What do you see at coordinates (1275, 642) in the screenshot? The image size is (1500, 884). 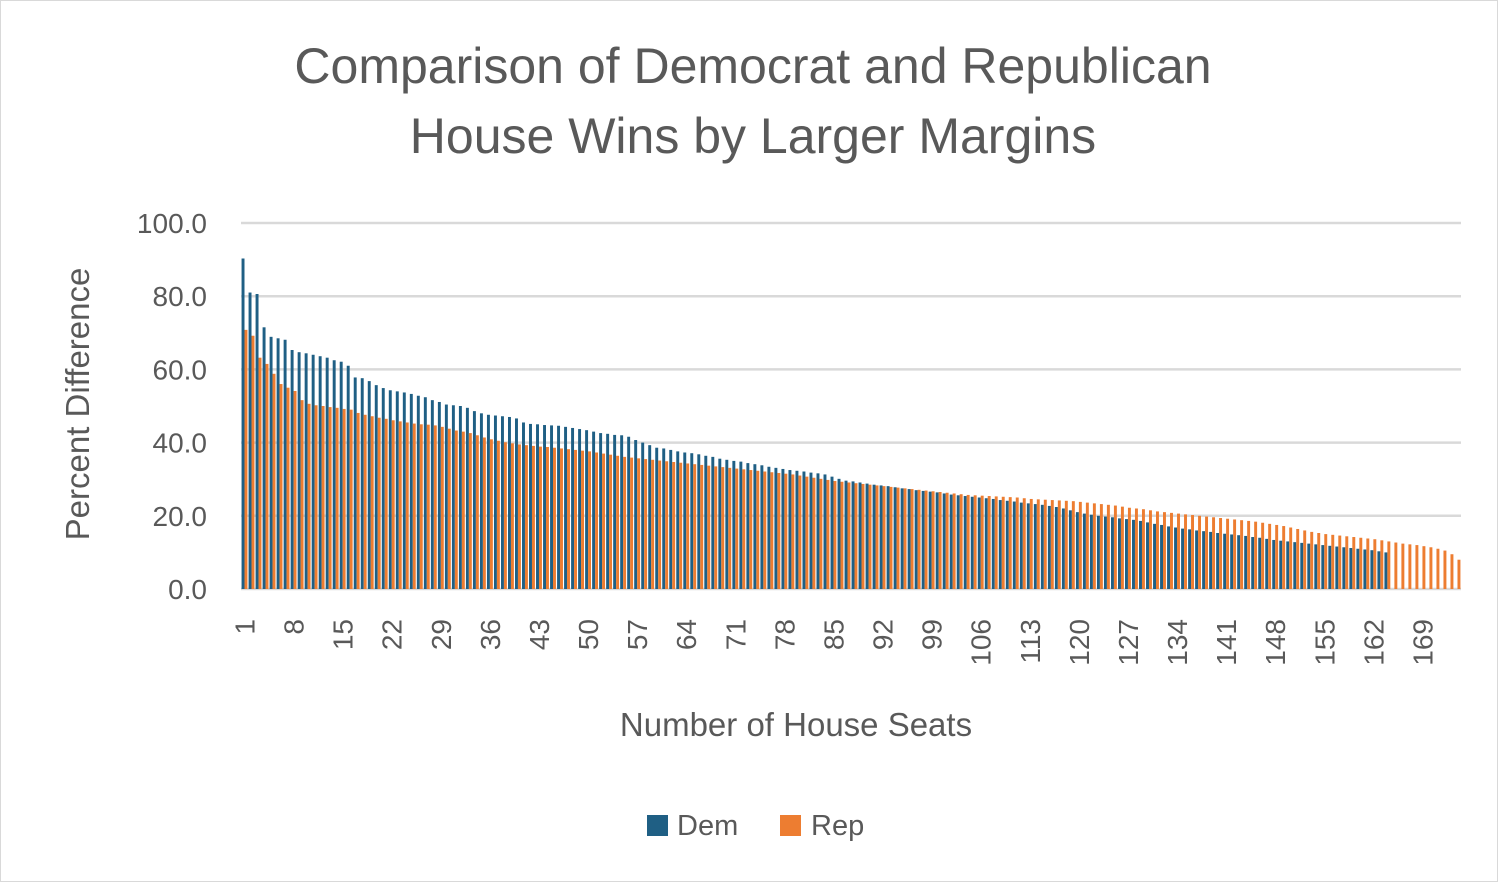 I see `x-tick-label: 148` at bounding box center [1275, 642].